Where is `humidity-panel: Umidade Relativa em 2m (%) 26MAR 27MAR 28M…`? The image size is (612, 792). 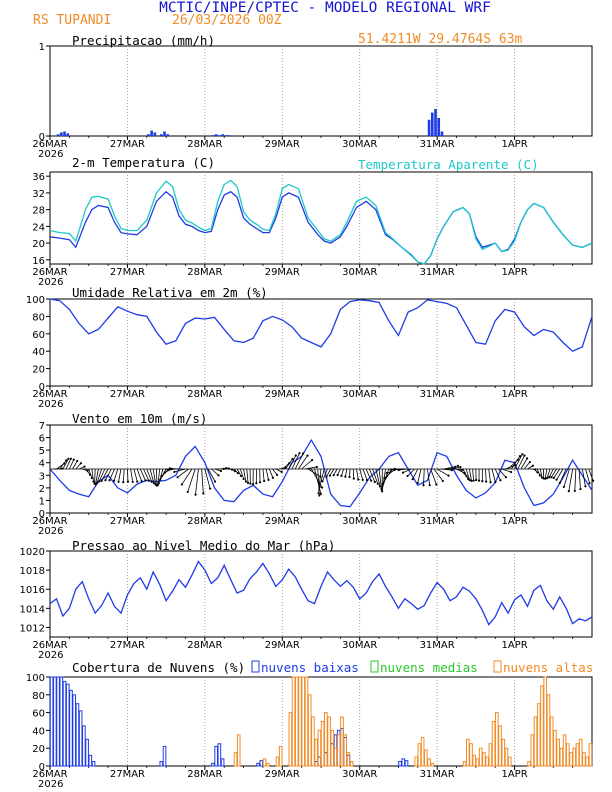 humidity-panel: Umidade Relativa em 2m (%) 26MAR 27MAR 28M… is located at coordinates (309, 347).